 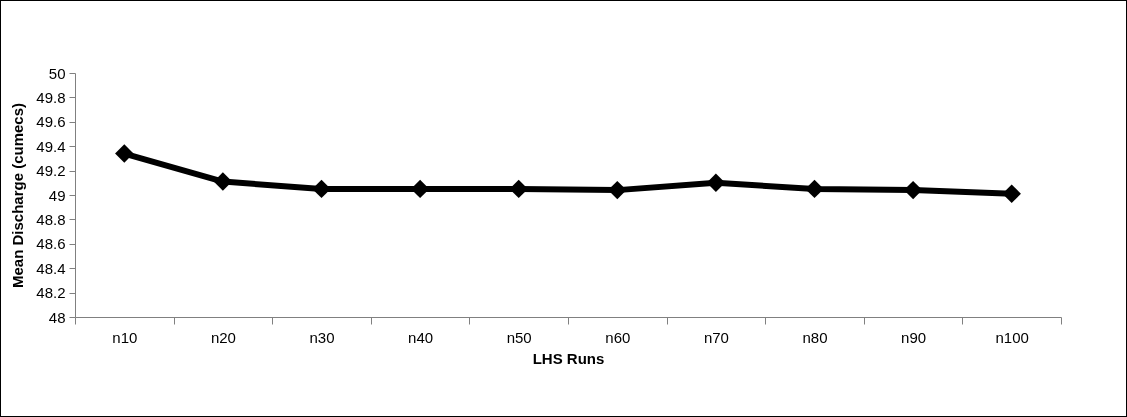 I want to click on y-tick-label: 48.4, so click(x=51, y=268).